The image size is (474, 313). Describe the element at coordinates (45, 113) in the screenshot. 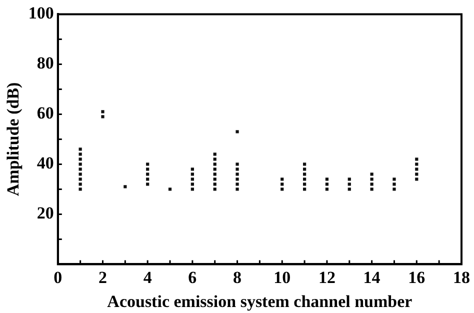

I see `y-tick-label: 60` at that location.